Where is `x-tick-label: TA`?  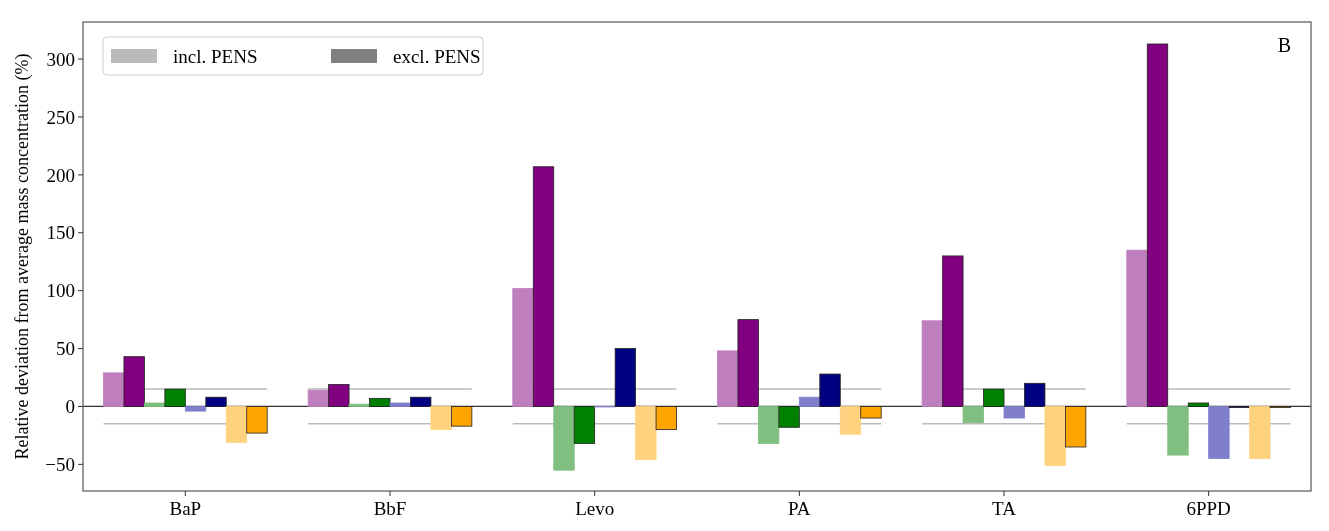 x-tick-label: TA is located at coordinates (1004, 508).